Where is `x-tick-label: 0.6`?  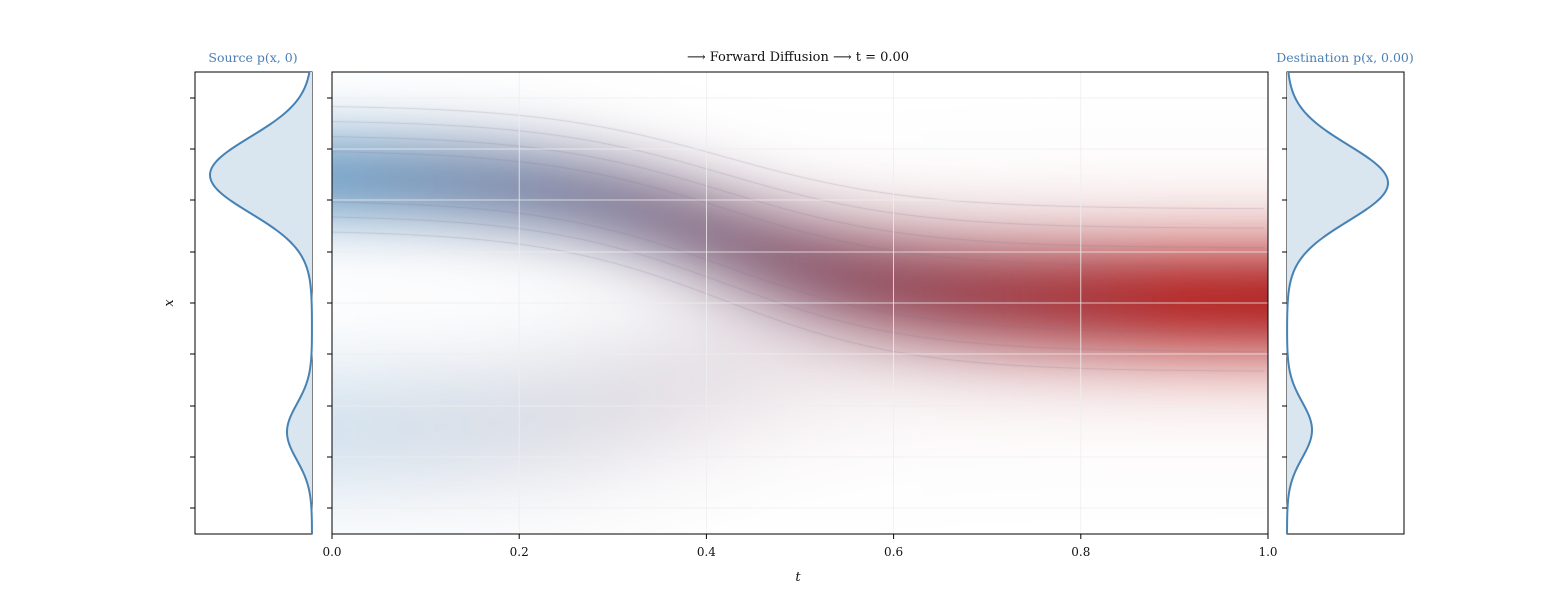 x-tick-label: 0.6 is located at coordinates (893, 552).